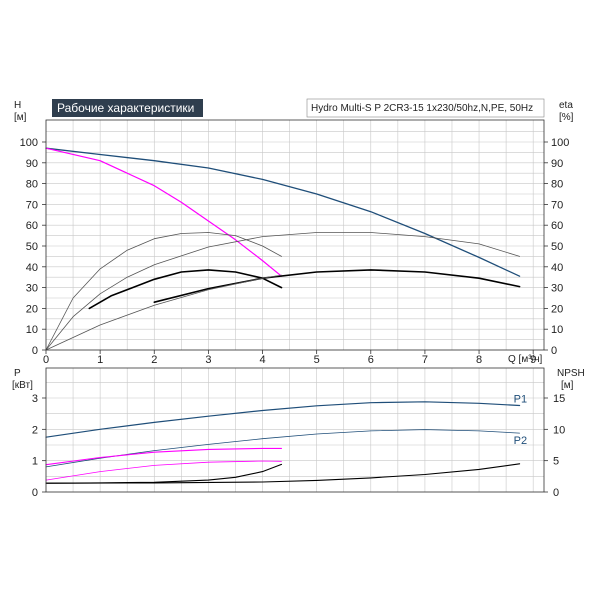 This screenshot has width=600, height=600. Describe the element at coordinates (554, 351) in the screenshot. I see `eta-tick-label: 0` at that location.